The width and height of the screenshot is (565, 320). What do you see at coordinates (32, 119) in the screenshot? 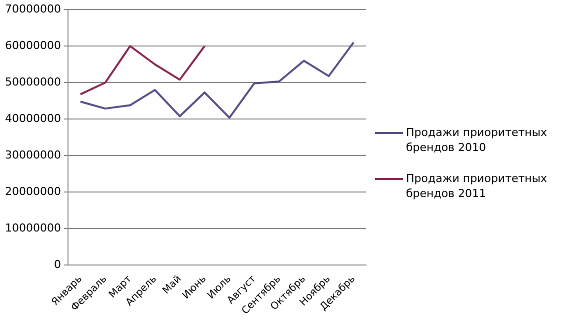
I see `y-tick-label: 40000000` at bounding box center [32, 119].